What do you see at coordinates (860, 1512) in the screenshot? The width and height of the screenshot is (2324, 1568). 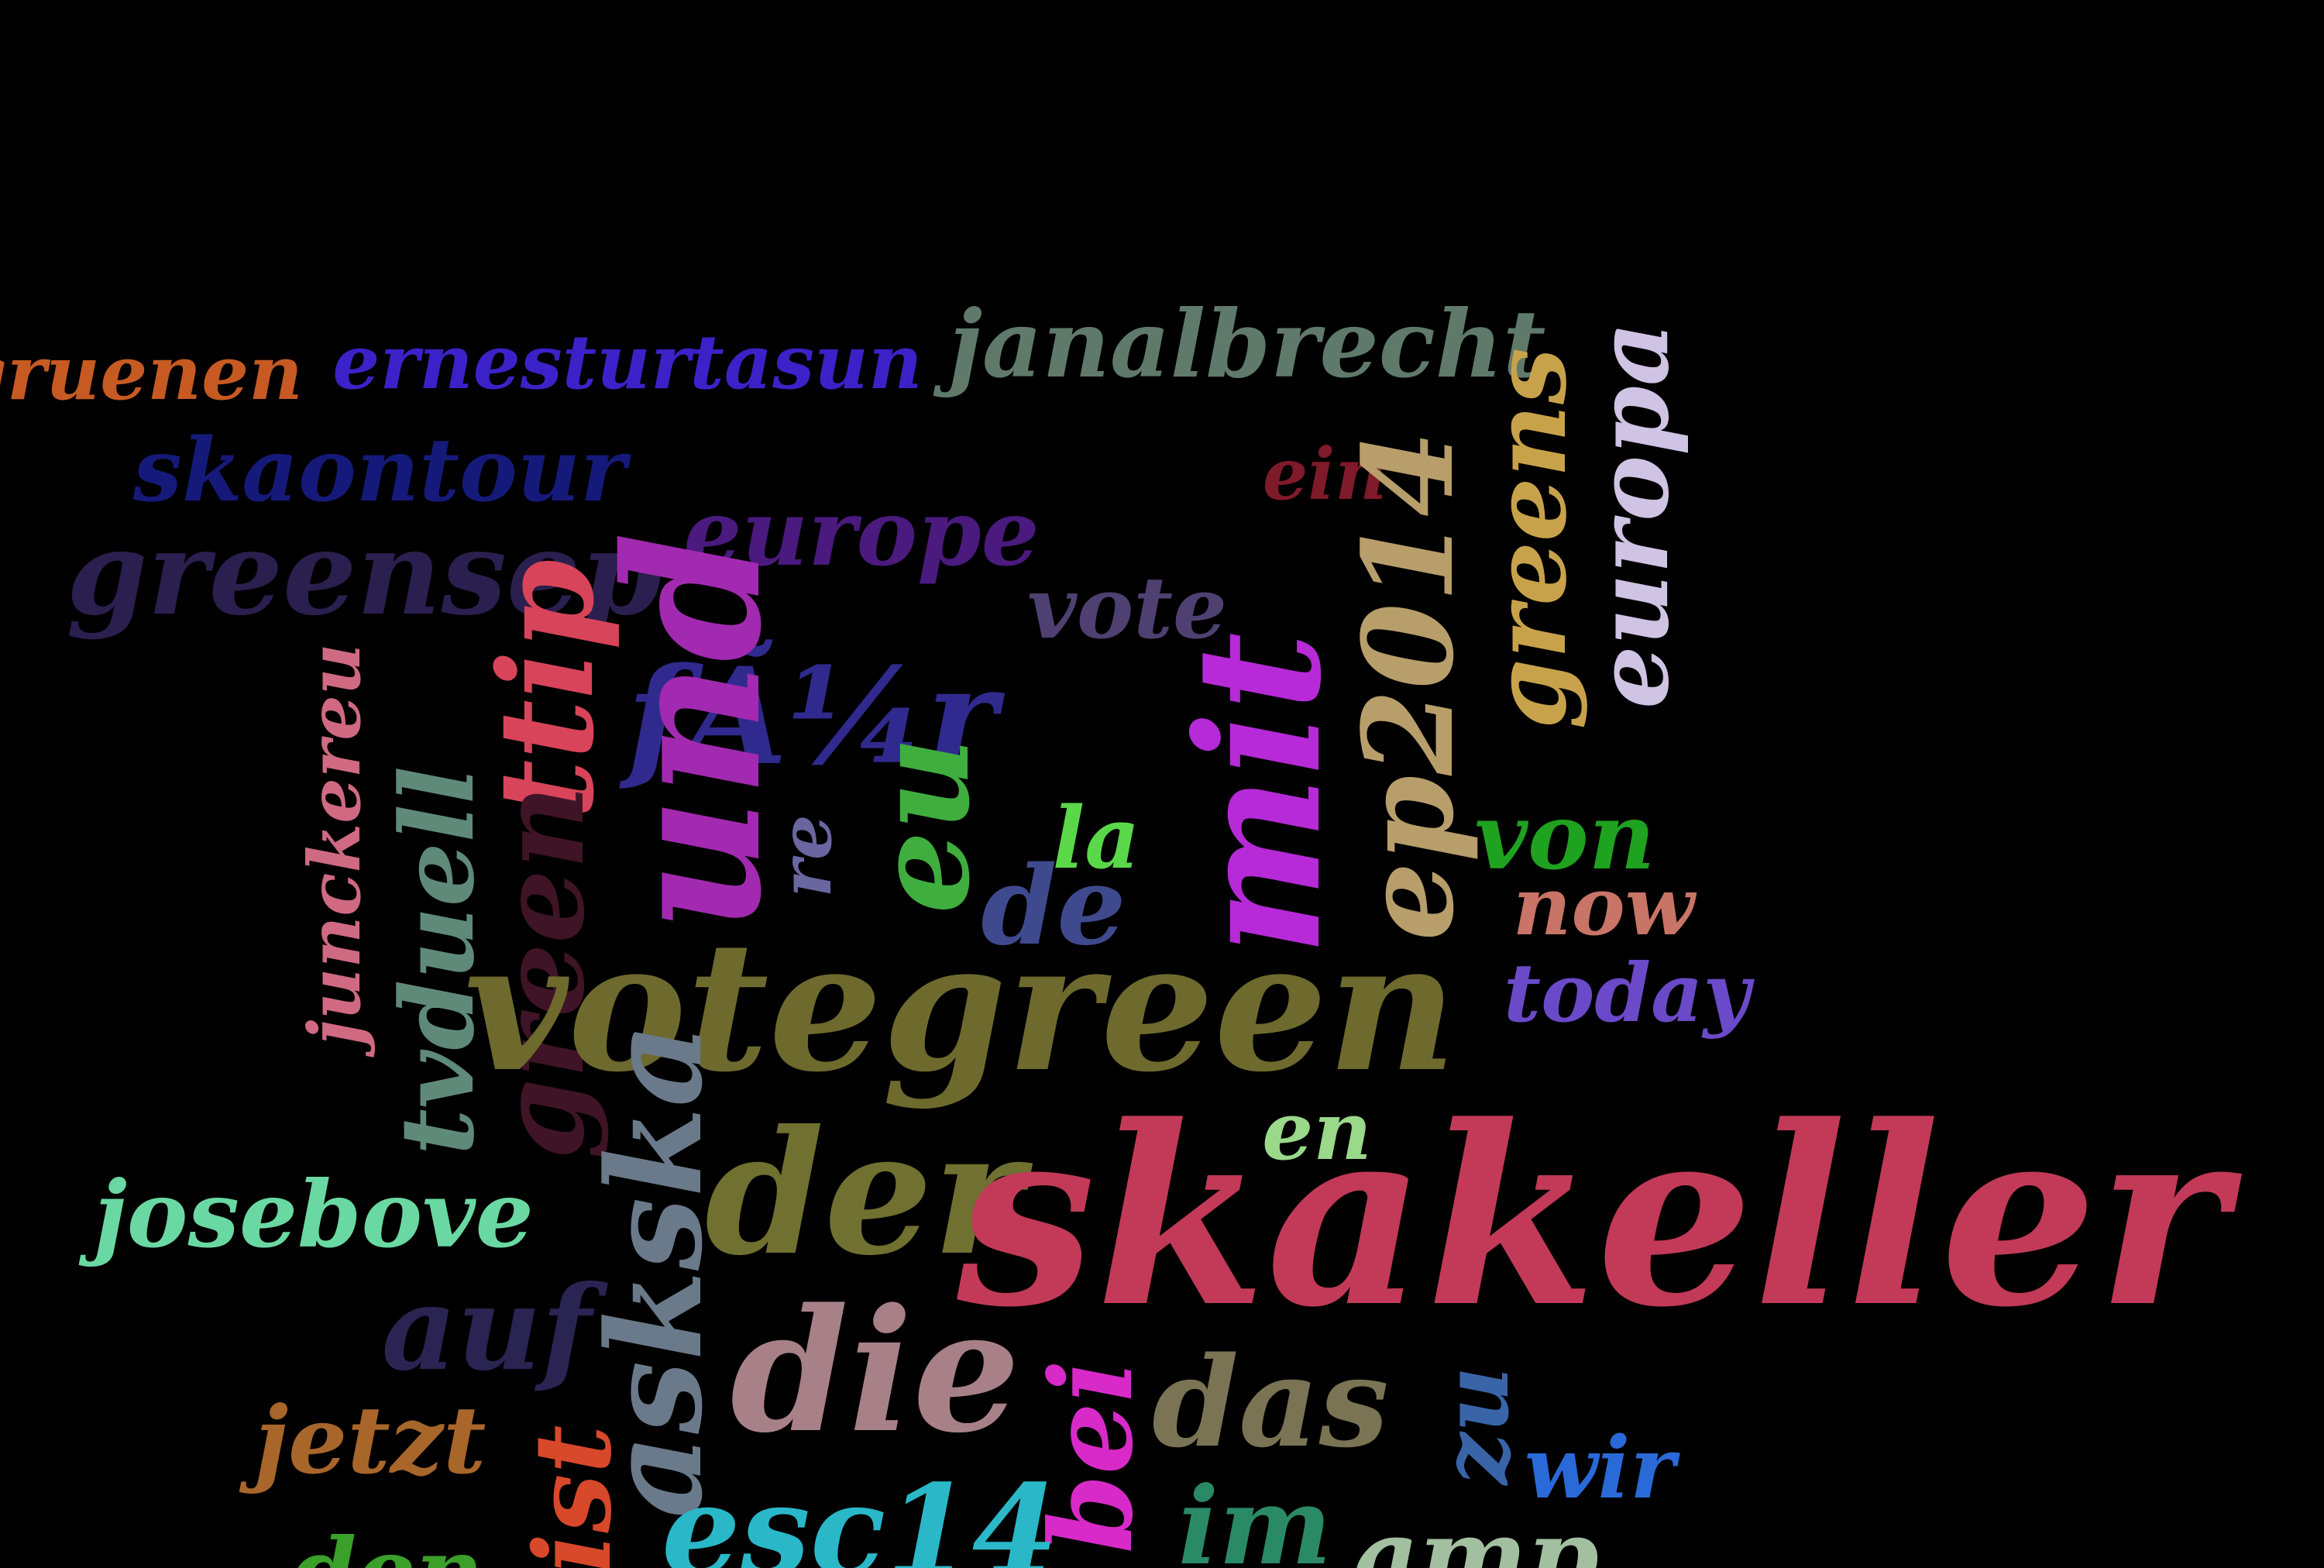 I see `word-esc14: esc14` at bounding box center [860, 1512].